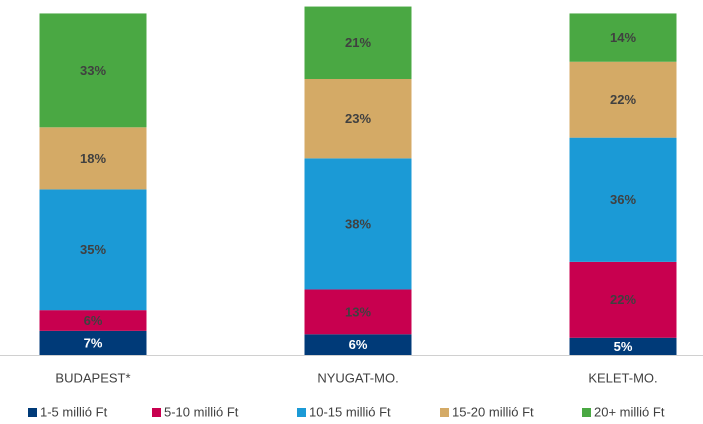 Image resolution: width=703 pixels, height=424 pixels. Describe the element at coordinates (201, 411) in the screenshot. I see `legend-label: 5-10 millió Ft` at that location.